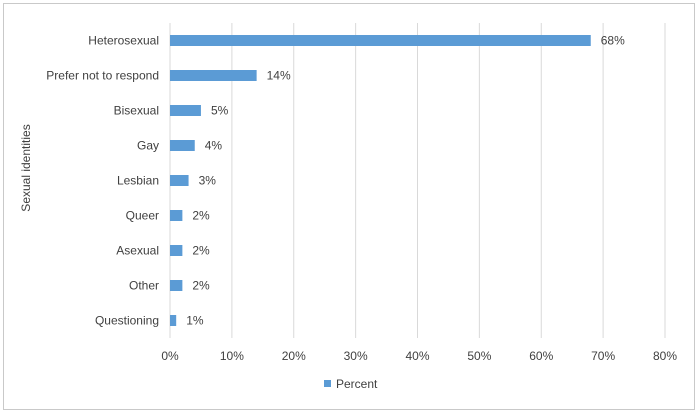  Describe the element at coordinates (144, 286) in the screenshot. I see `category-label: Other` at that location.